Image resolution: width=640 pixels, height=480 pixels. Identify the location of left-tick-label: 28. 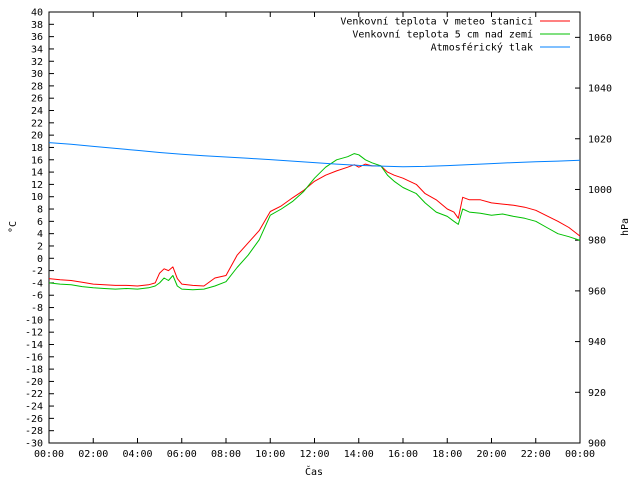
(37, 86).